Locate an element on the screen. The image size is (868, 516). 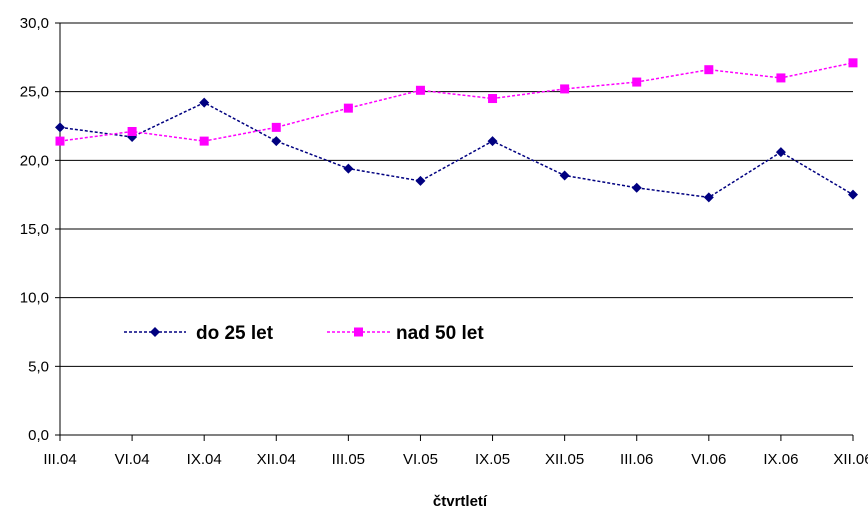
legend-item-0: do 25 let is located at coordinates (199, 333).